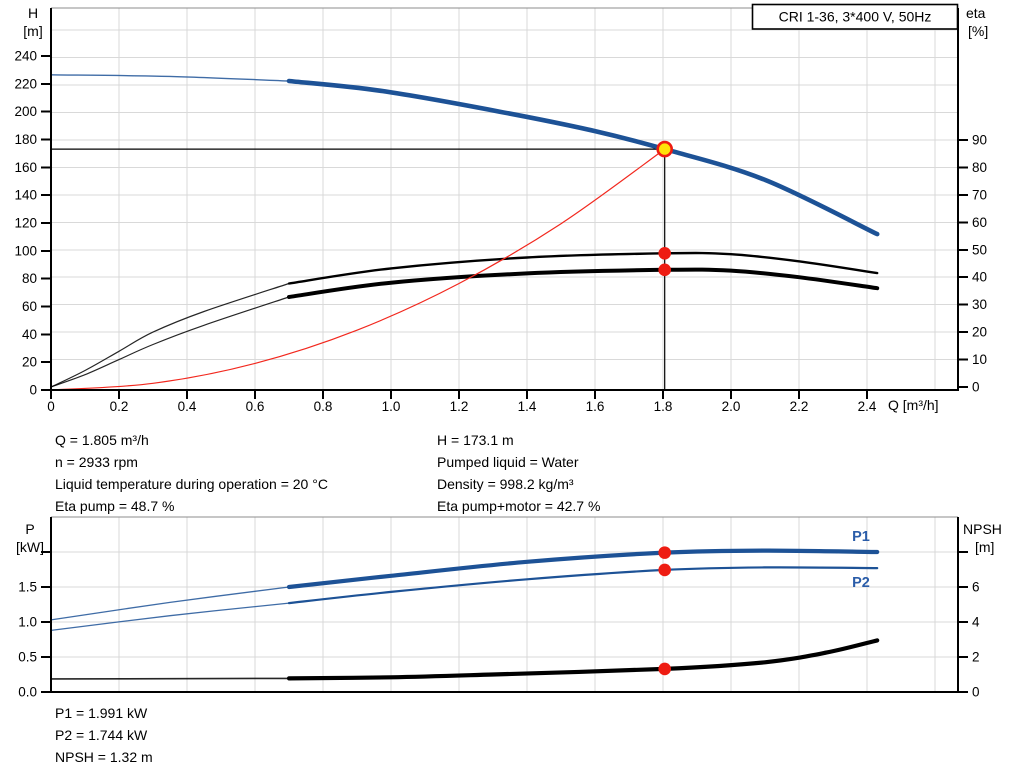 The height and width of the screenshot is (781, 1024). Describe the element at coordinates (33, 13) in the screenshot. I see `top-left-axis-title-symbol: H` at that location.